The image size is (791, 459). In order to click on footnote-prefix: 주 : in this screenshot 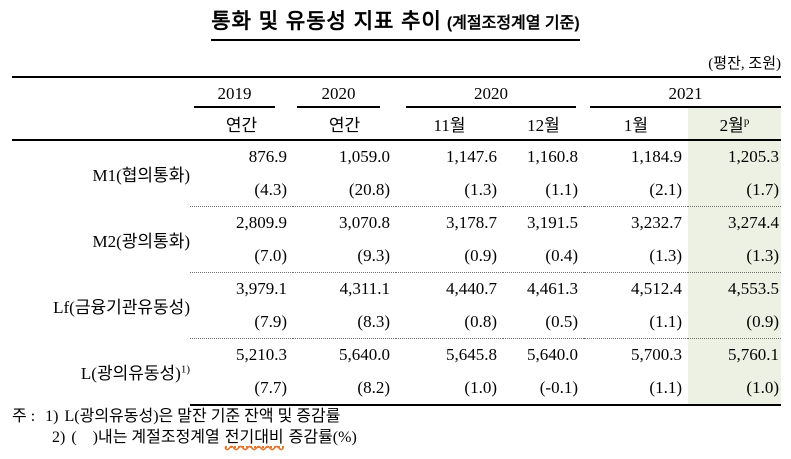, I will do `click(24, 416)`.